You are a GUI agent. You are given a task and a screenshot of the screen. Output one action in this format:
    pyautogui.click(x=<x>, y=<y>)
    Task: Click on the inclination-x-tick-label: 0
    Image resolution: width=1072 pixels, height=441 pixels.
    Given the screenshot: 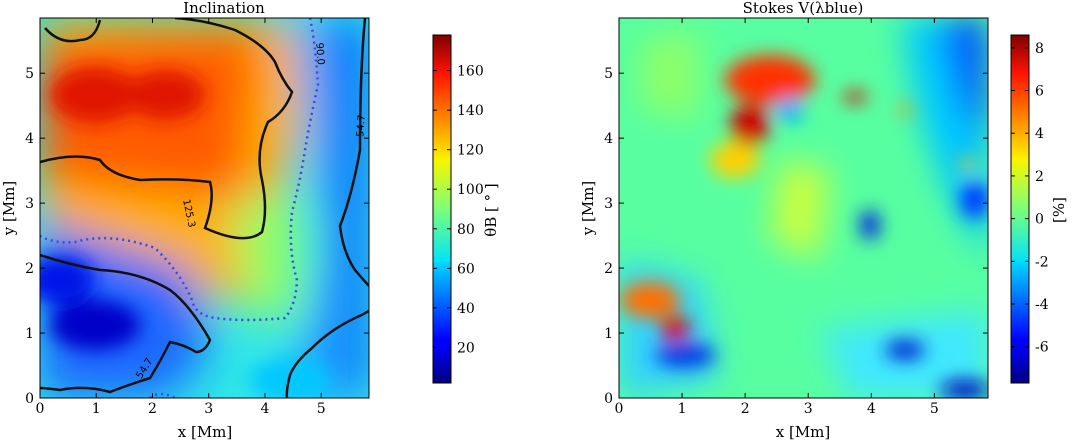 What is the action you would take?
    pyautogui.click(x=40, y=409)
    